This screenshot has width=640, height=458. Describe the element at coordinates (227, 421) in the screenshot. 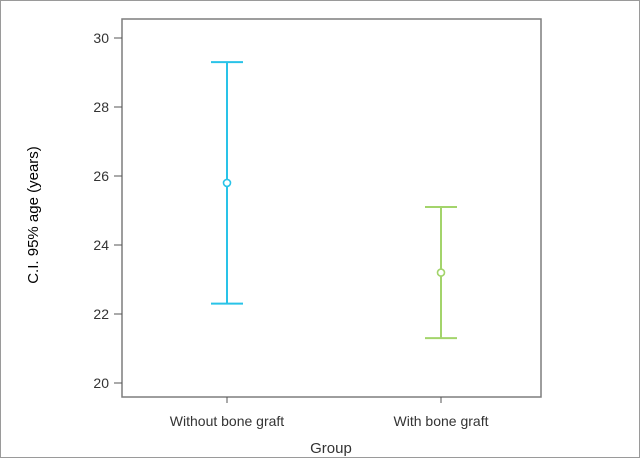

I see `x-tick-label: Without bone graft` at that location.